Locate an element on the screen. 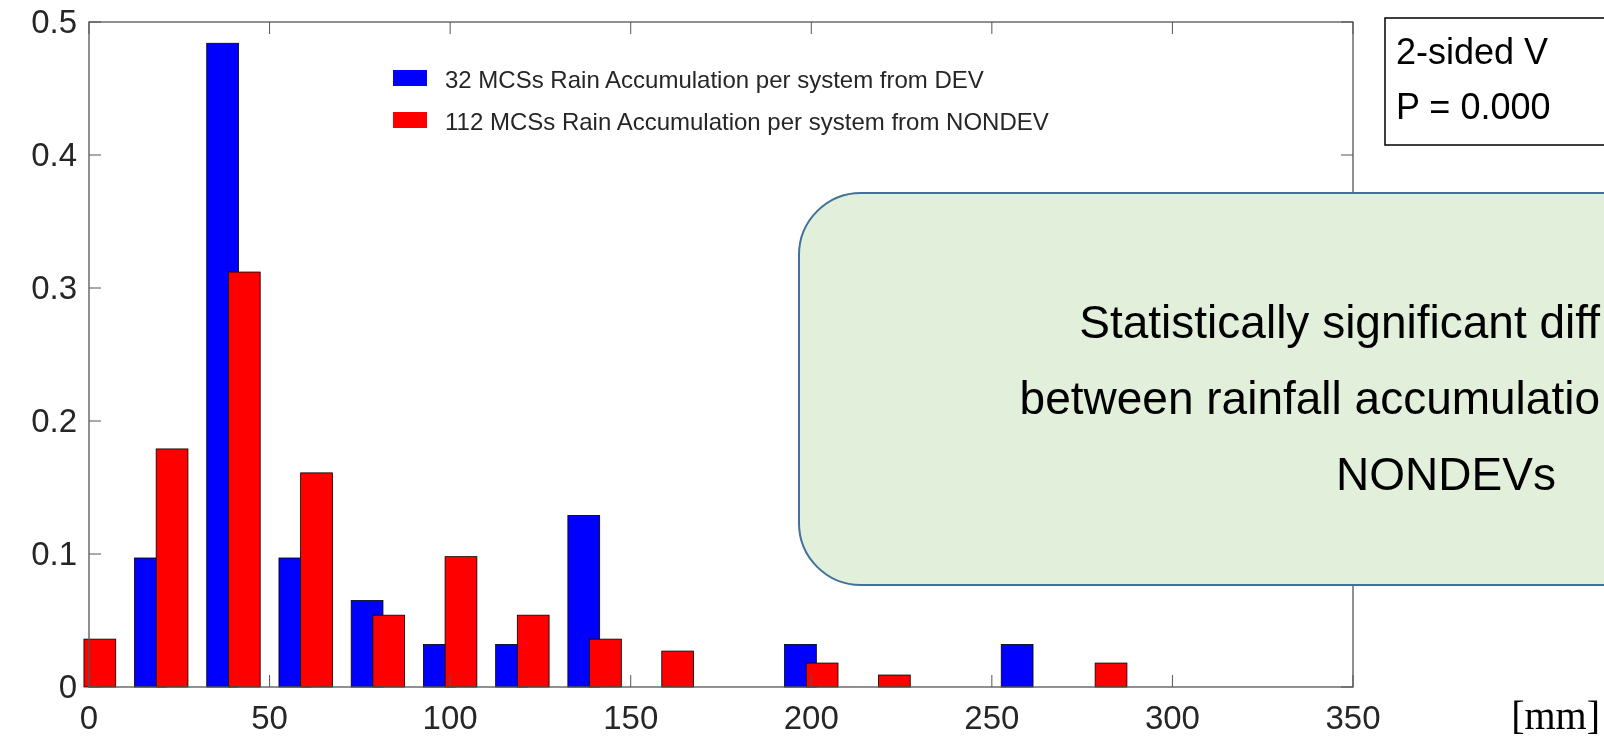 Image resolution: width=1604 pixels, height=748 pixels. x-axis-title: [mm] is located at coordinates (1555, 715).